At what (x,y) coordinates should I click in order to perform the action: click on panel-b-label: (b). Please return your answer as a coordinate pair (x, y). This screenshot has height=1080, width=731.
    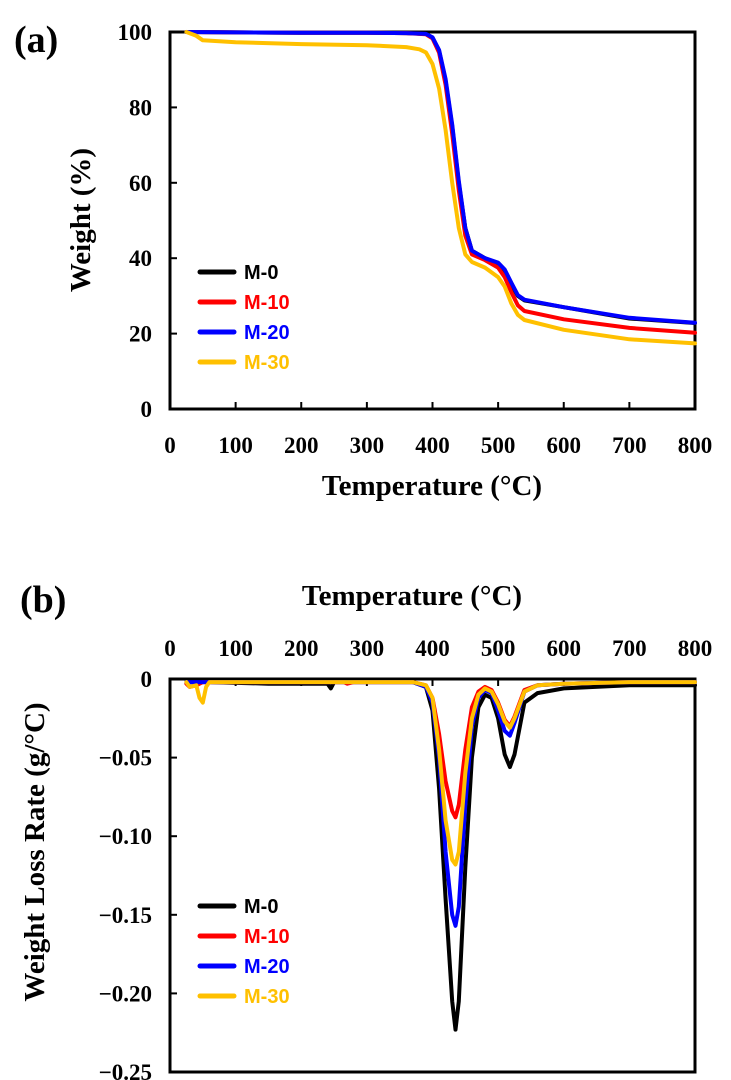
    Looking at the image, I should click on (43, 600).